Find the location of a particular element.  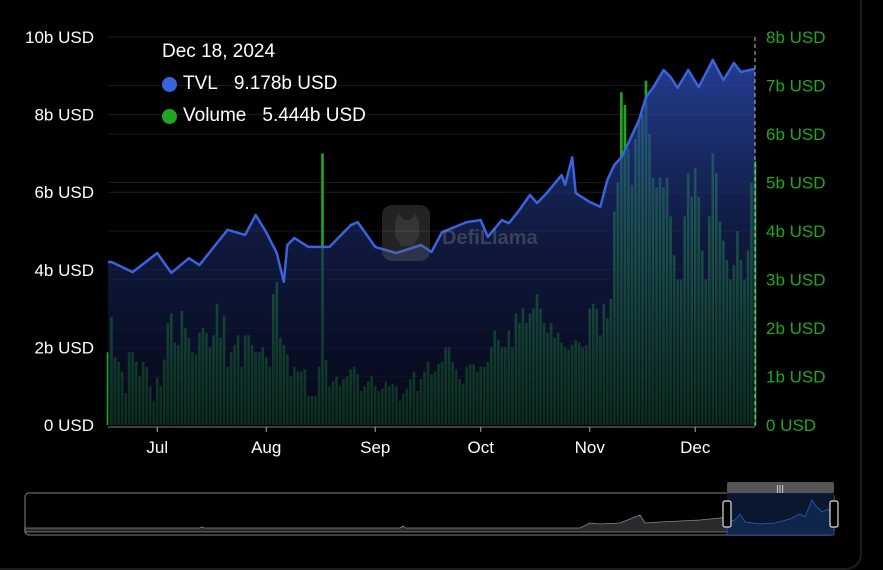

x-tick-label: Aug is located at coordinates (266, 447).